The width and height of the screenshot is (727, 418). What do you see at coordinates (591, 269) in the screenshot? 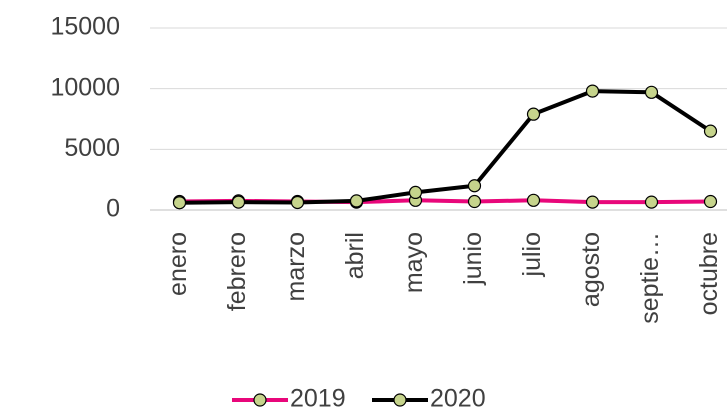
I see `x-tick-label: agosto` at bounding box center [591, 269].